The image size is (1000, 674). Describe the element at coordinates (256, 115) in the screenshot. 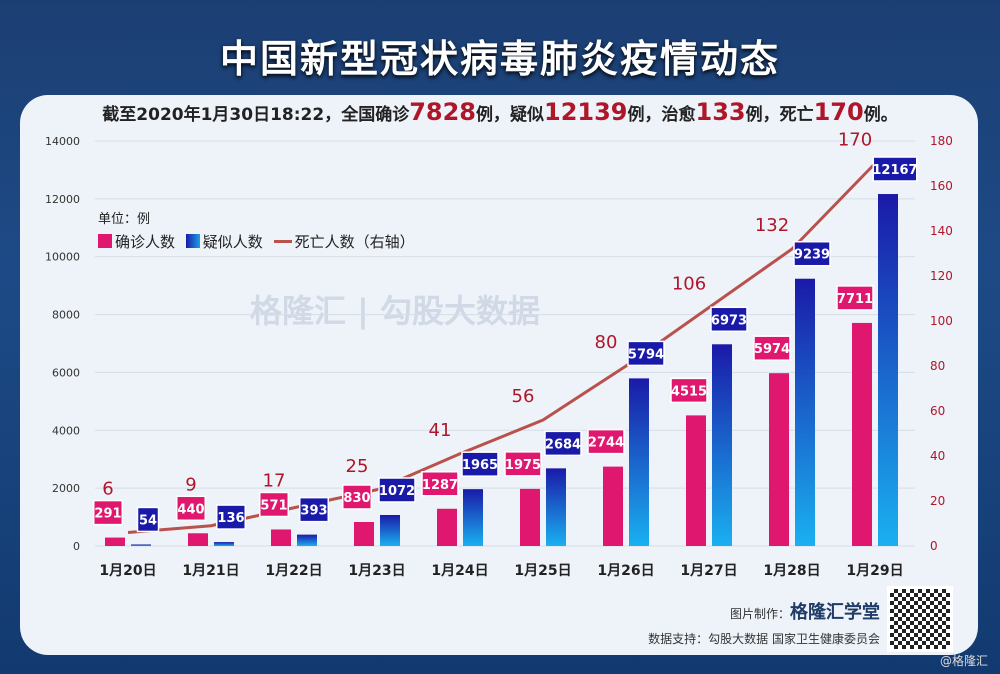

I see `summary-text: 截至2020年1月30日18:22，全国确诊` at that location.